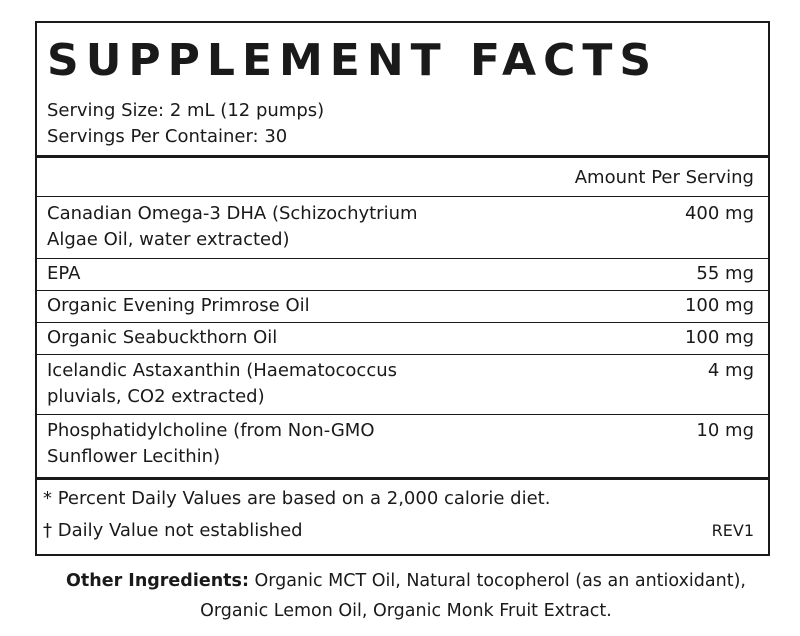  What do you see at coordinates (167, 136) in the screenshot?
I see `servings-per-container: Servings Per Container: 30` at bounding box center [167, 136].